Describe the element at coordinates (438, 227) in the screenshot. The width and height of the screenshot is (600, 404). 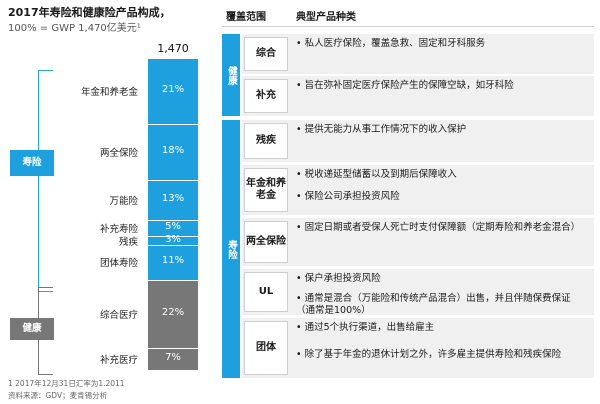
I see `table-row-bullet: • 固定日期或者受保人死亡时支付保障额（定期寿险和养老金混合）` at that location.